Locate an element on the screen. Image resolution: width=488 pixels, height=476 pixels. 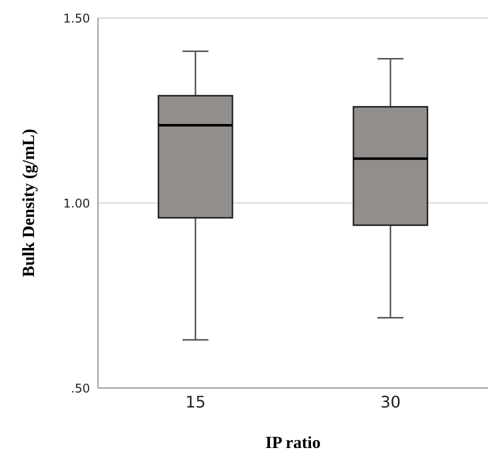
y-tick-label: 1.50 is located at coordinates (76, 18).